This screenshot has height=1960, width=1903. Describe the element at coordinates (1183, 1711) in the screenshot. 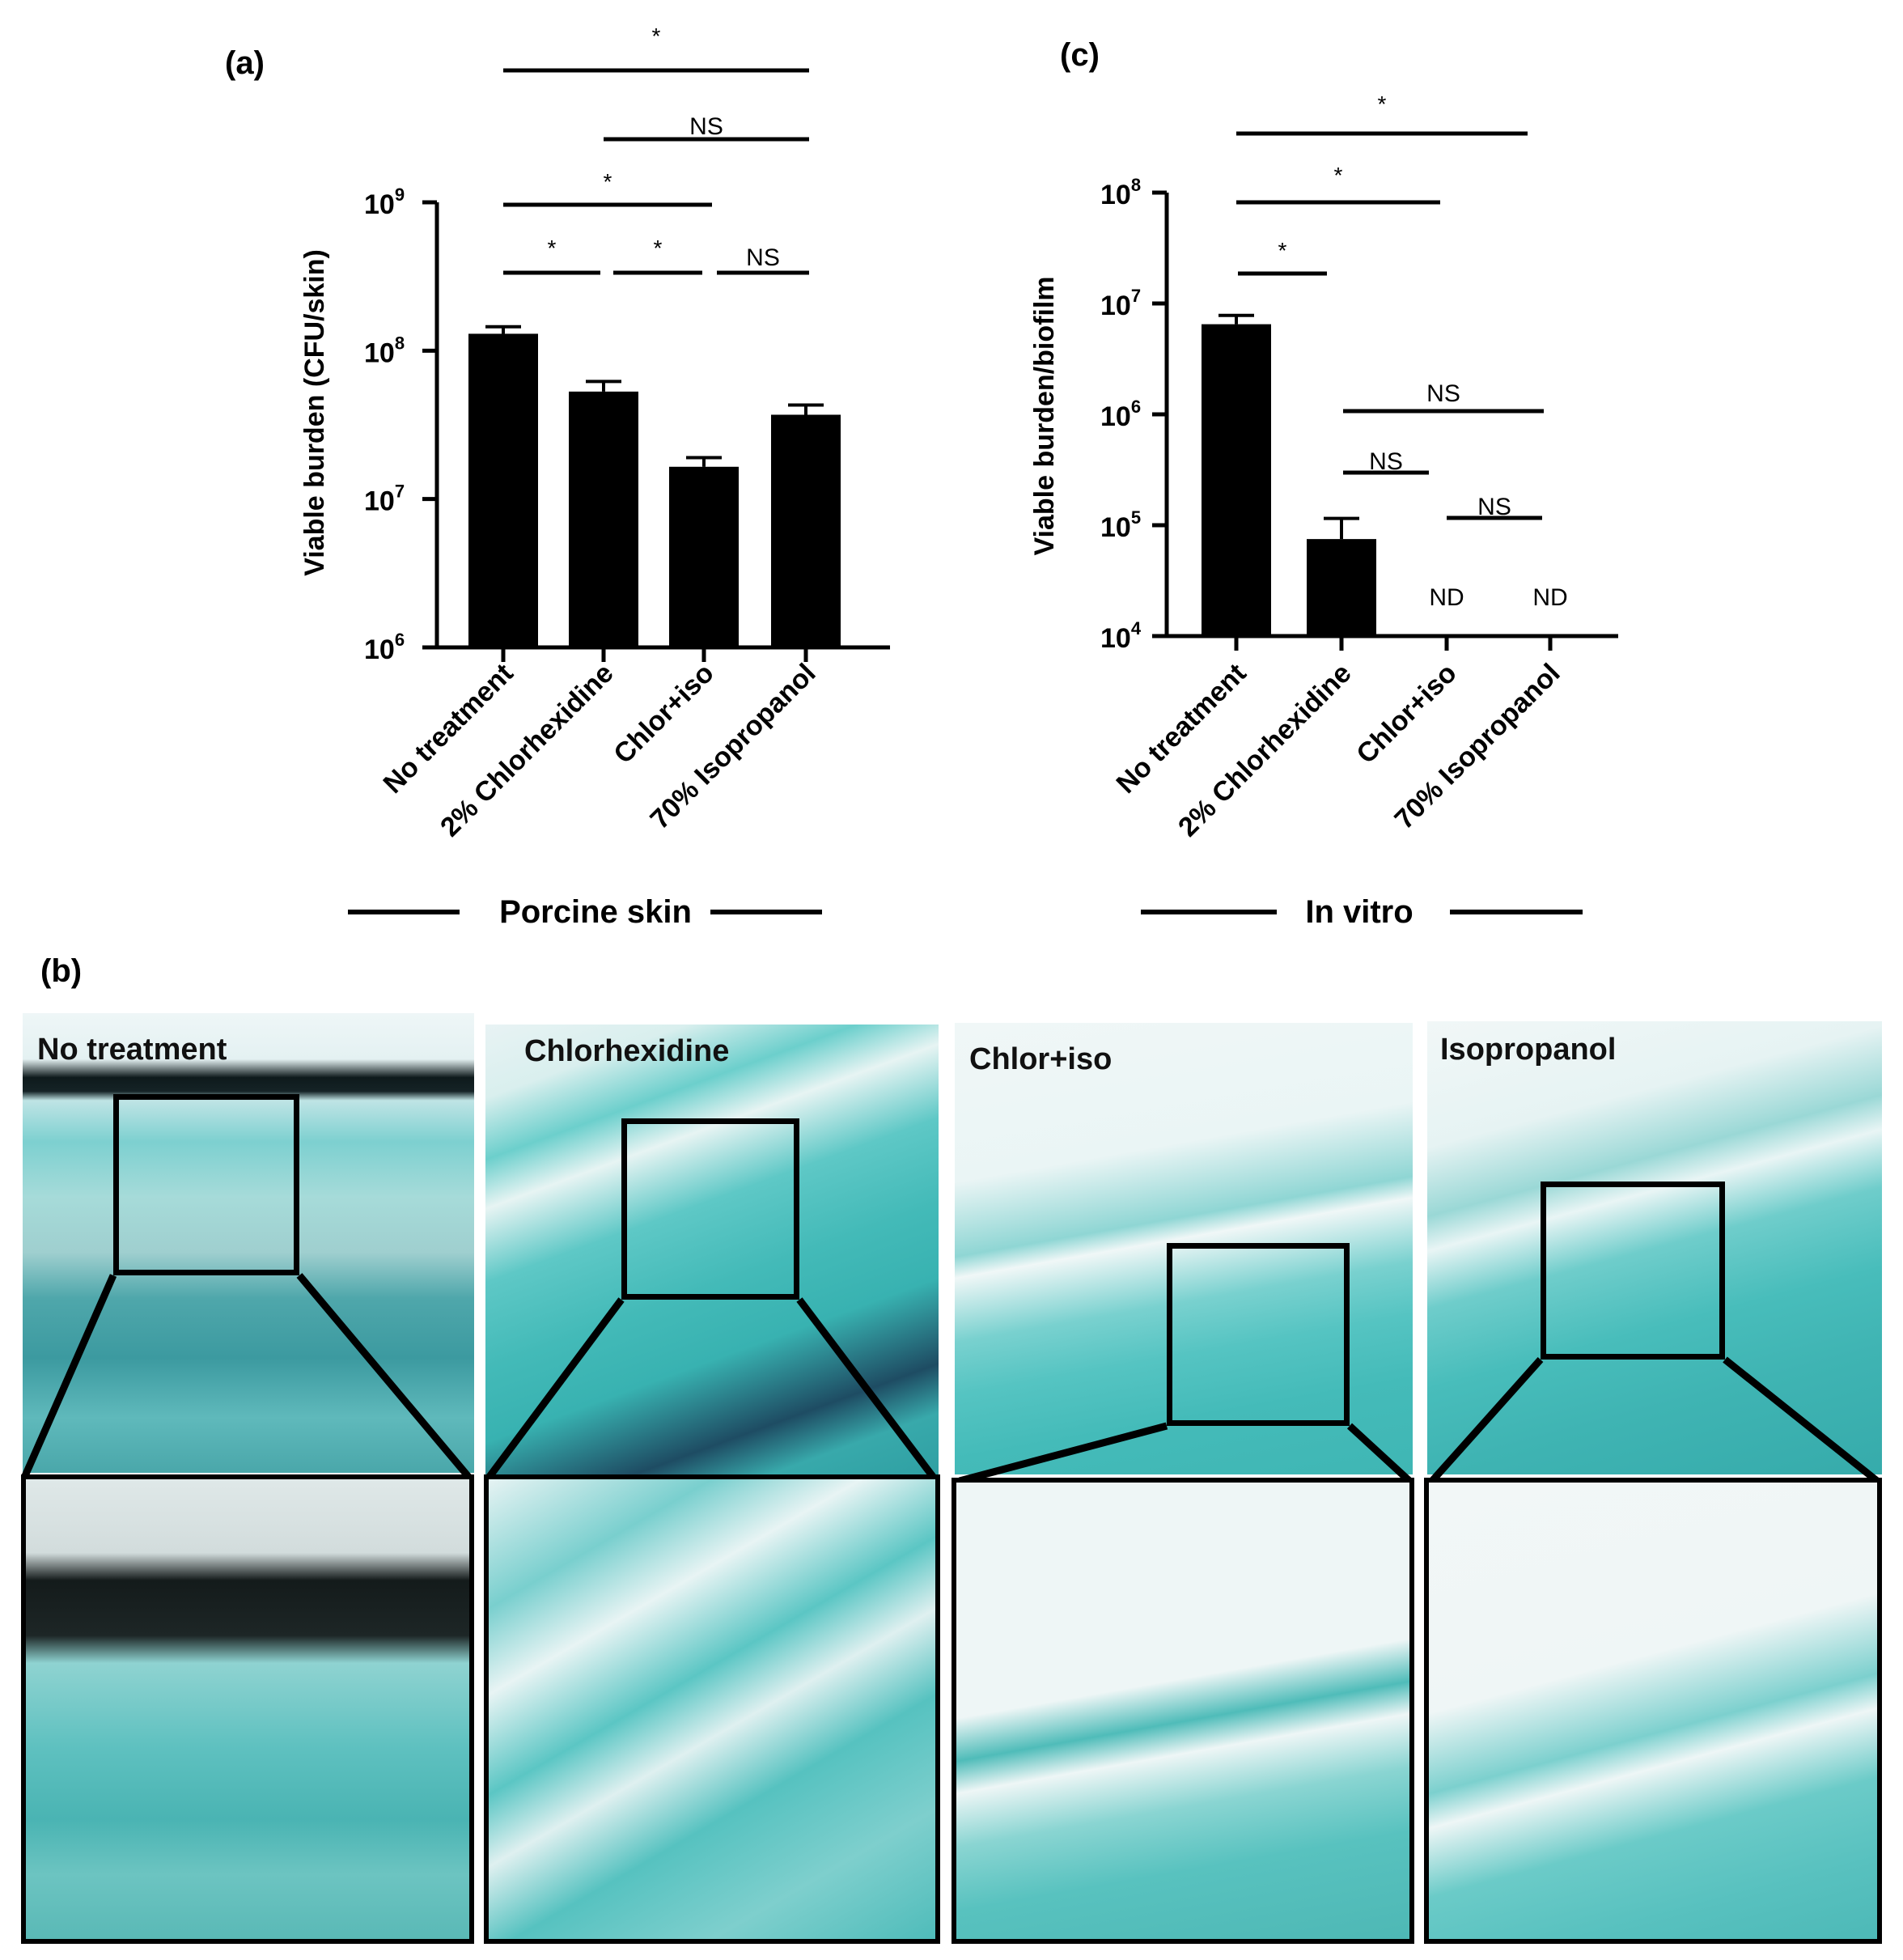

I see `enlarged-chlor-iso` at that location.